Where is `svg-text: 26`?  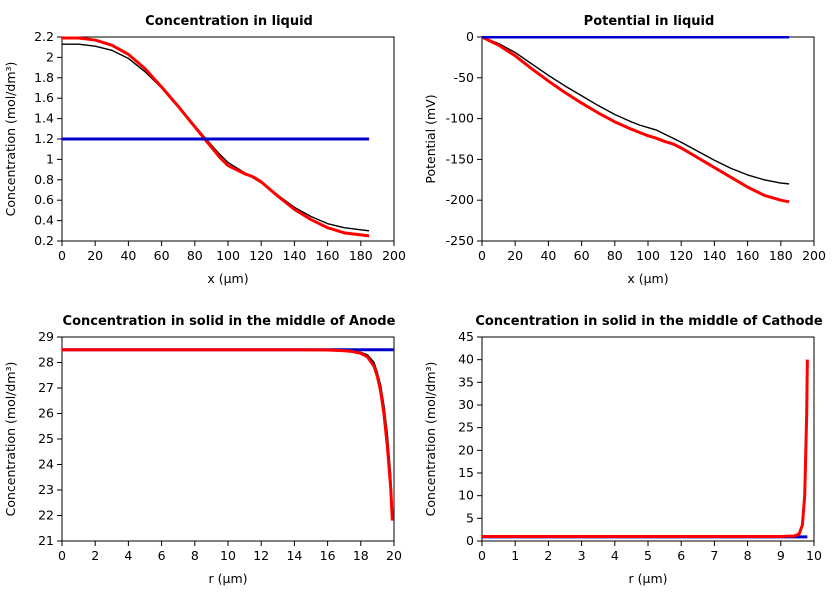 svg-text: 26 is located at coordinates (46, 413).